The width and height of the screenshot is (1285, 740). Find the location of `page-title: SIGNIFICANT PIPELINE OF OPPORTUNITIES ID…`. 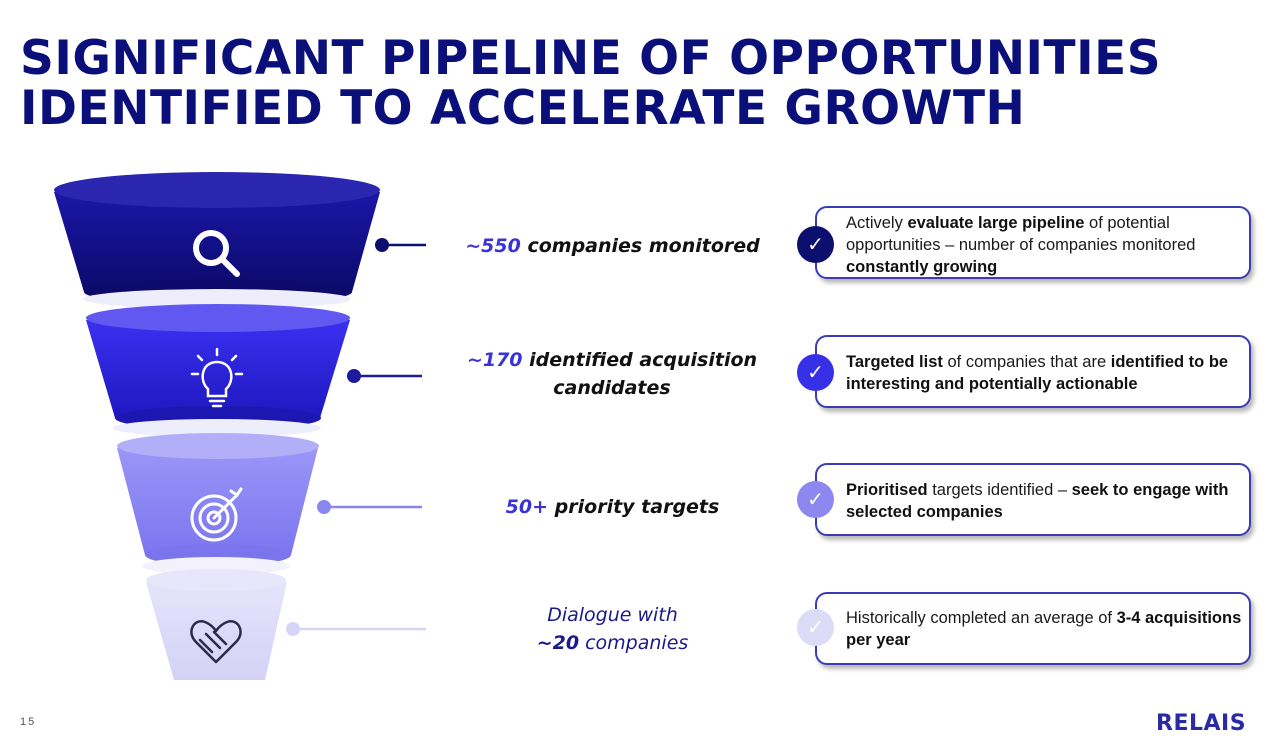

page-title: SIGNIFICANT PIPELINE OF OPPORTUNITIES ID… is located at coordinates (590, 84).